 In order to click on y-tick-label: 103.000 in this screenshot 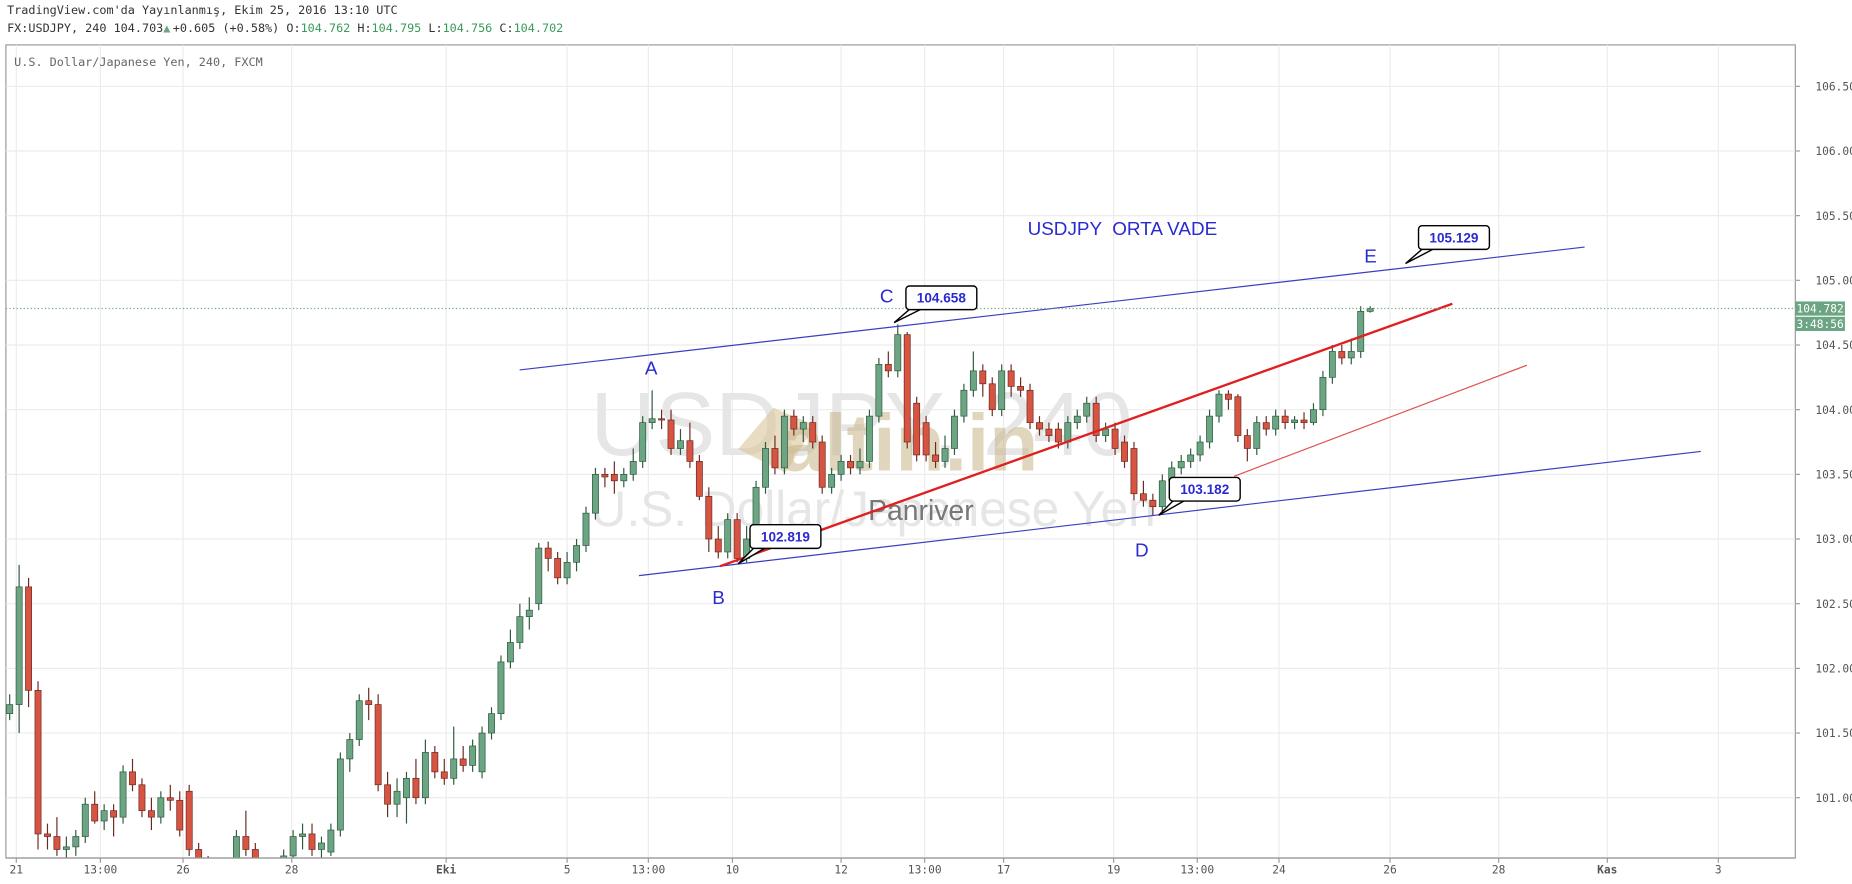, I will do `click(1833, 539)`.